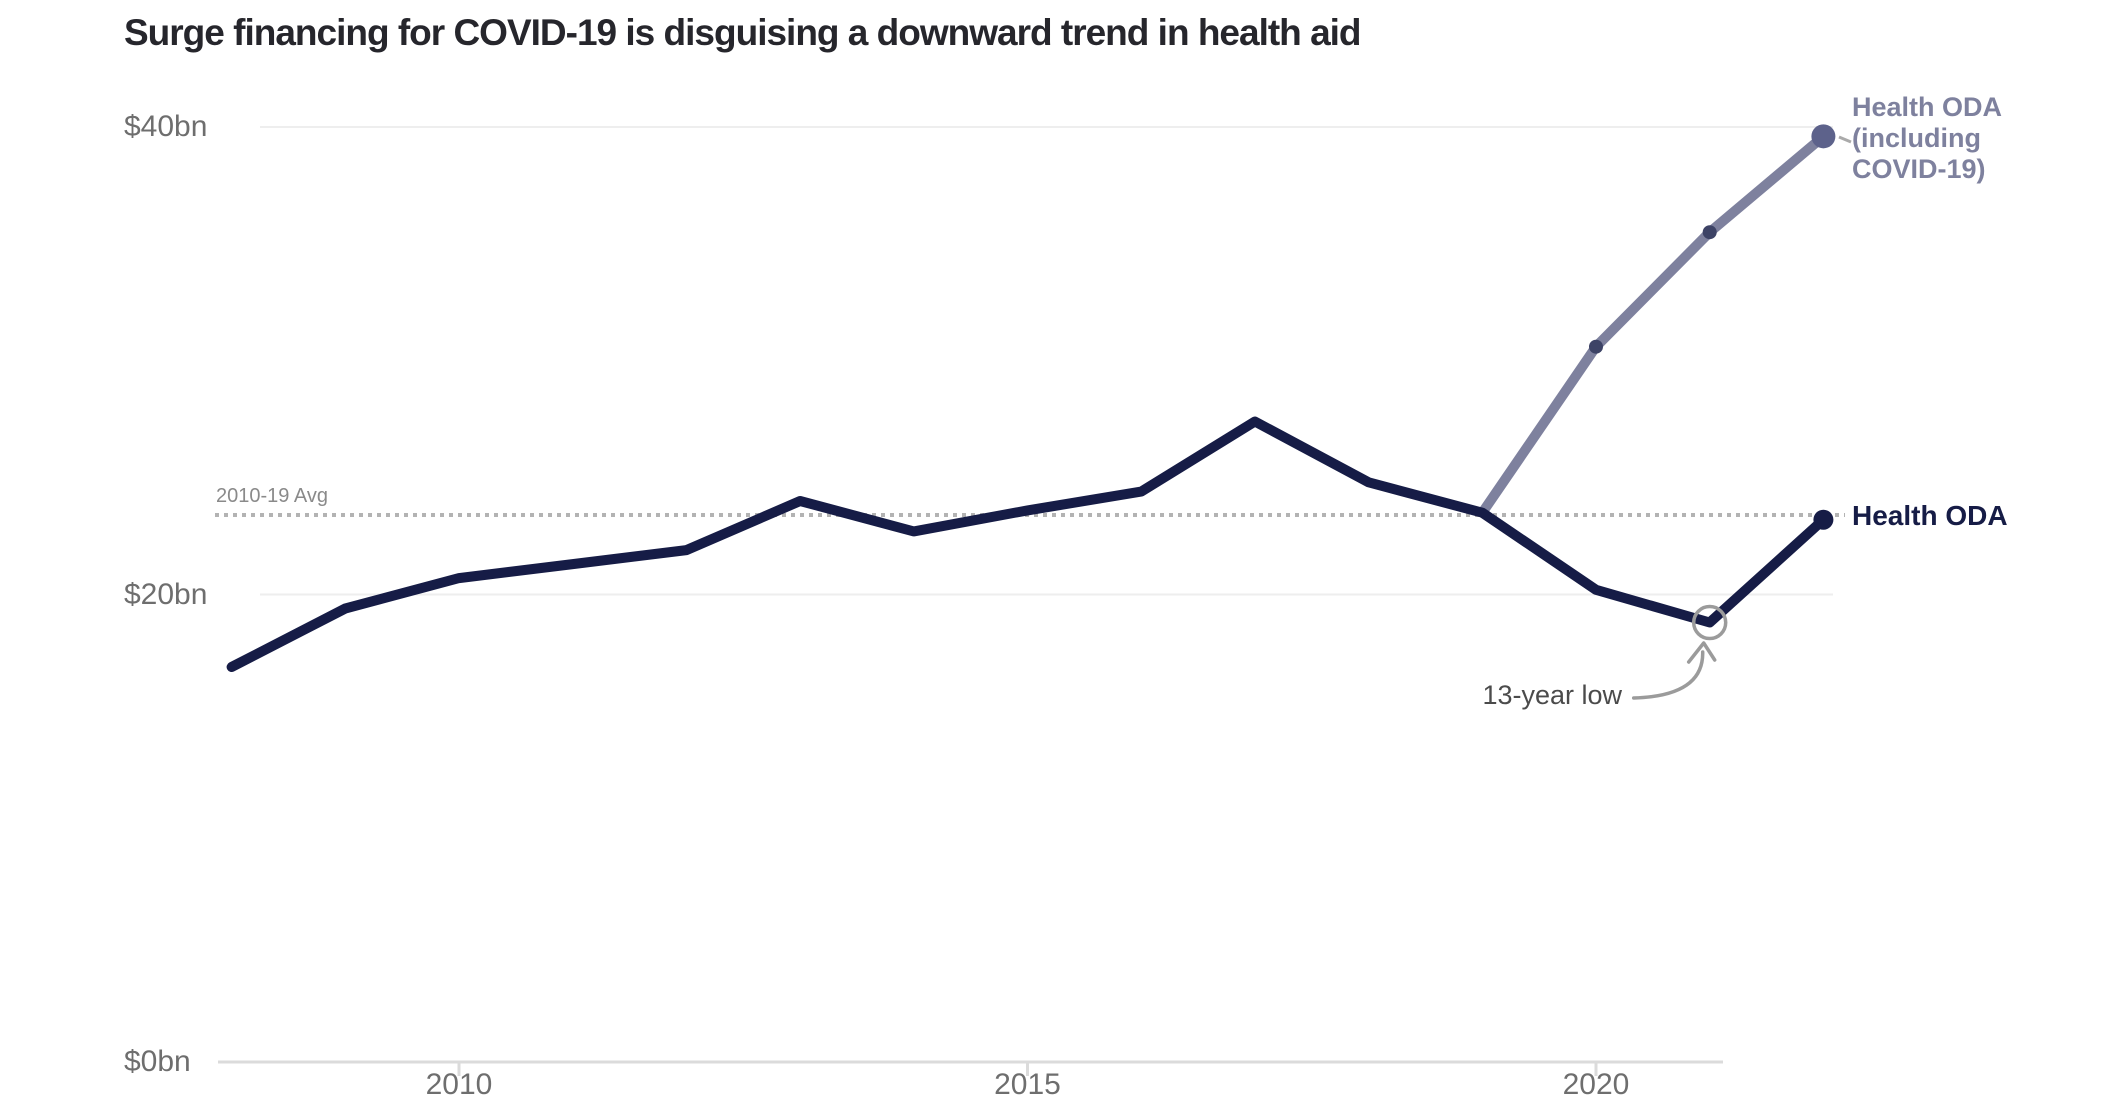  Describe the element at coordinates (1596, 1084) in the screenshot. I see `x-axis-tick-label: 2020` at that location.